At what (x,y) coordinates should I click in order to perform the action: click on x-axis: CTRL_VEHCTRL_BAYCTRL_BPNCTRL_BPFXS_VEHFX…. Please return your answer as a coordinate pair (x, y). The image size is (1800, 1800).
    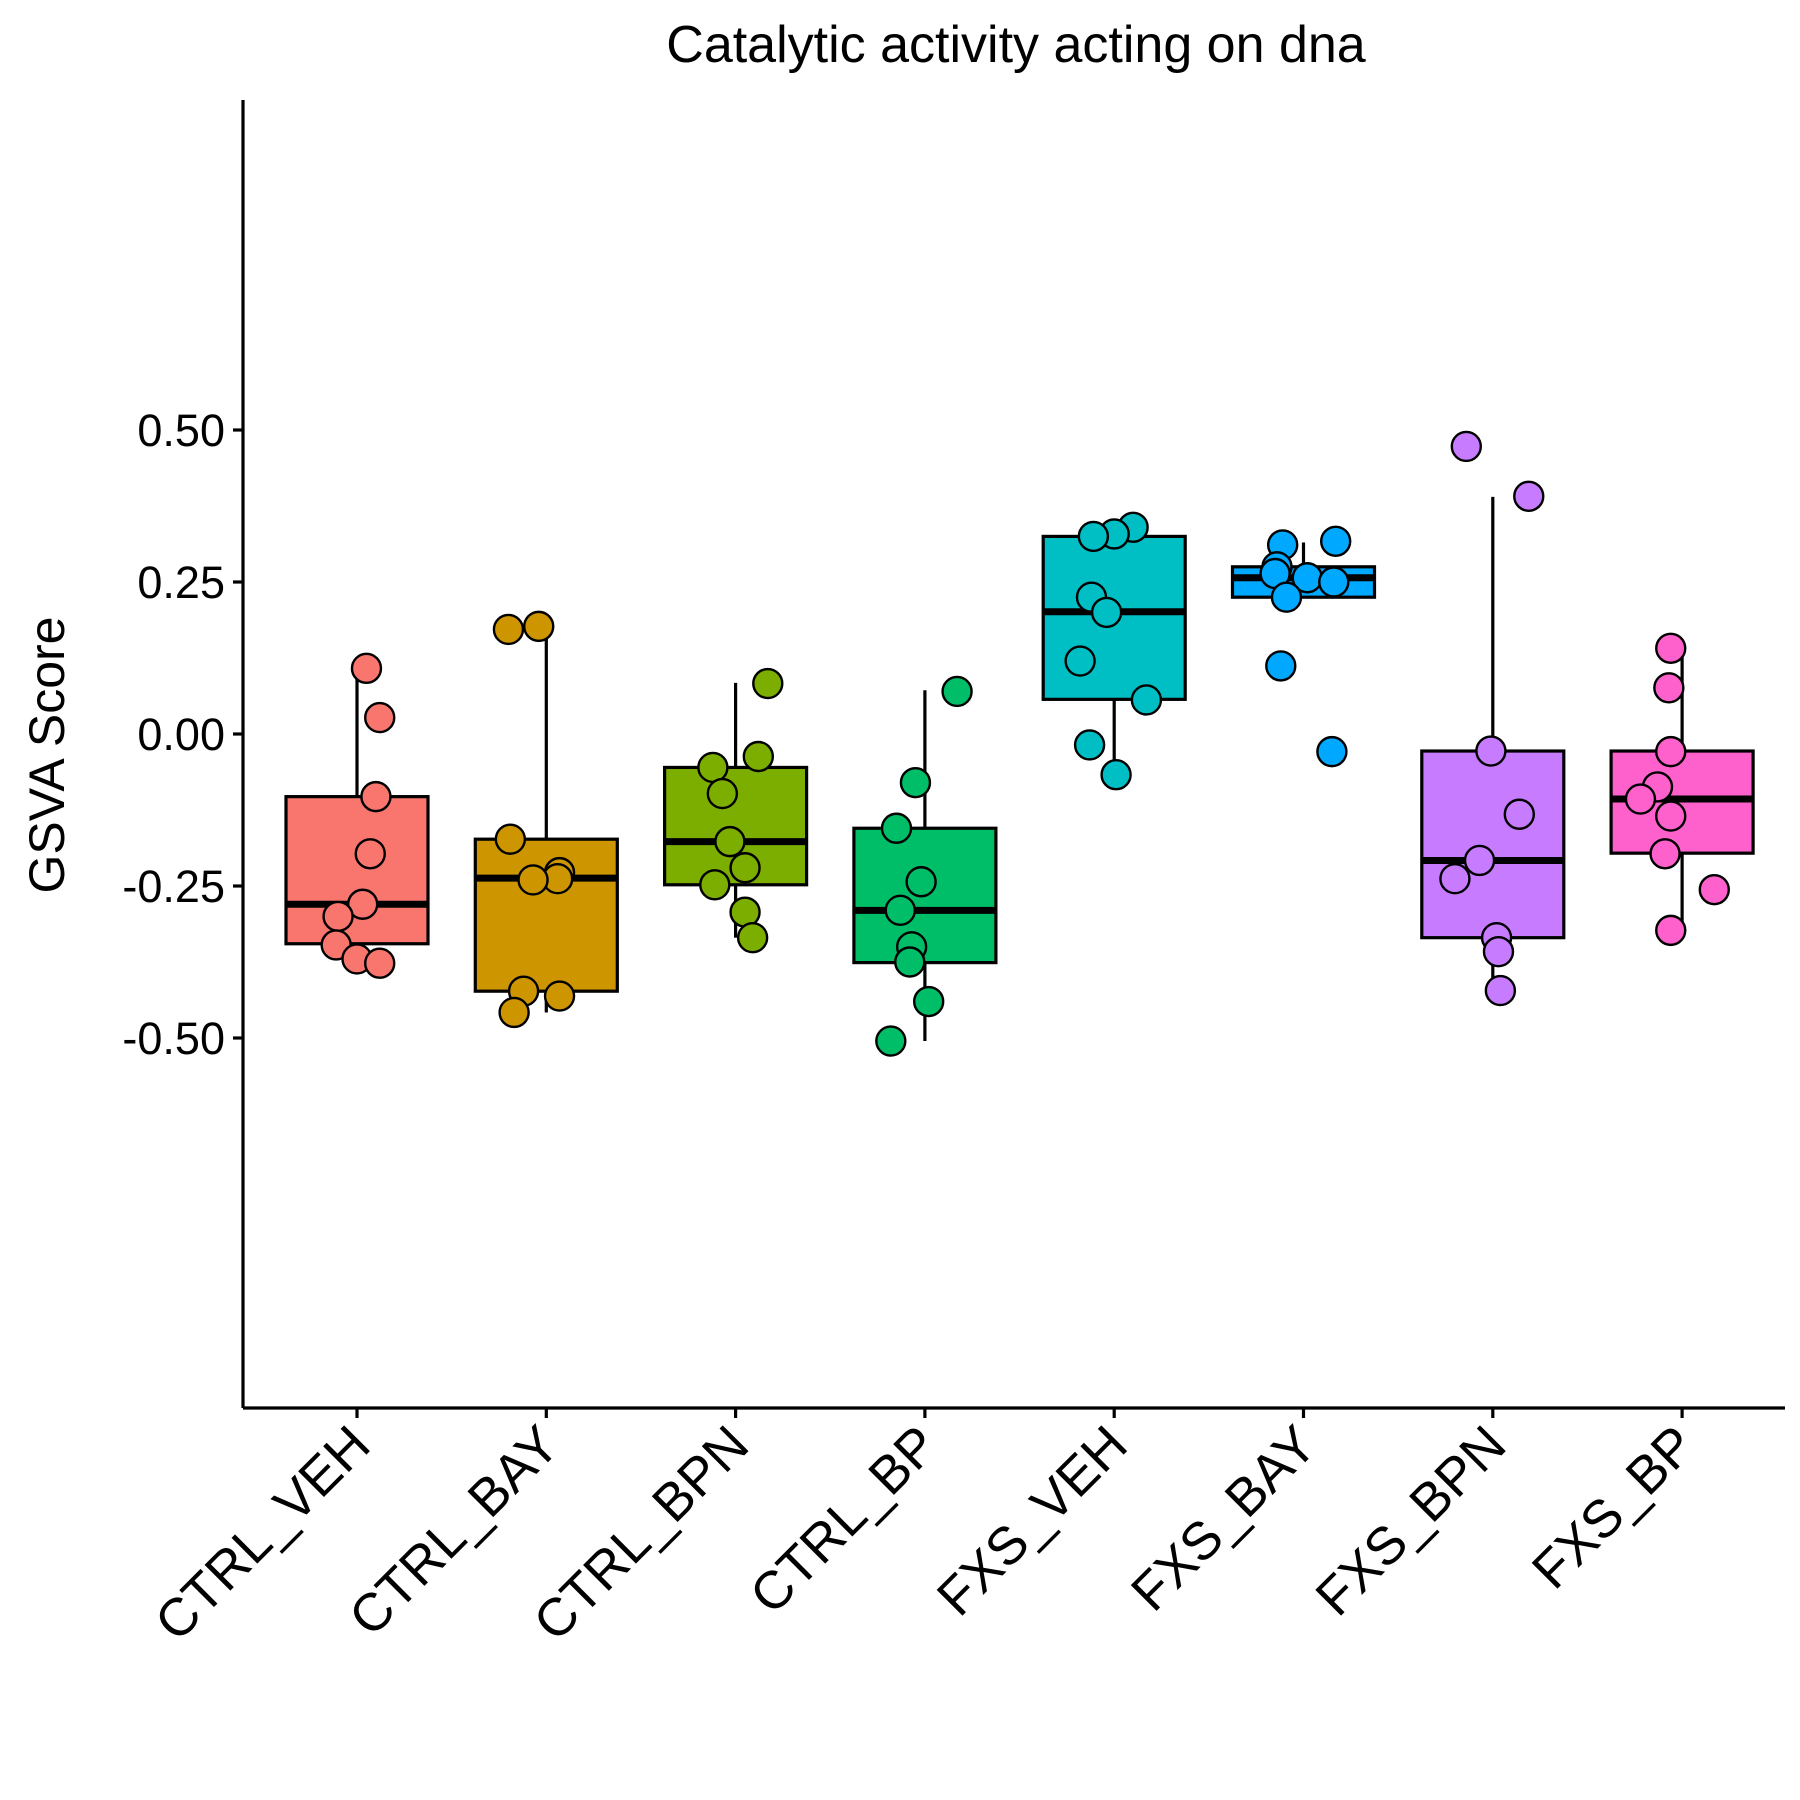
    Looking at the image, I should click on (964, 1529).